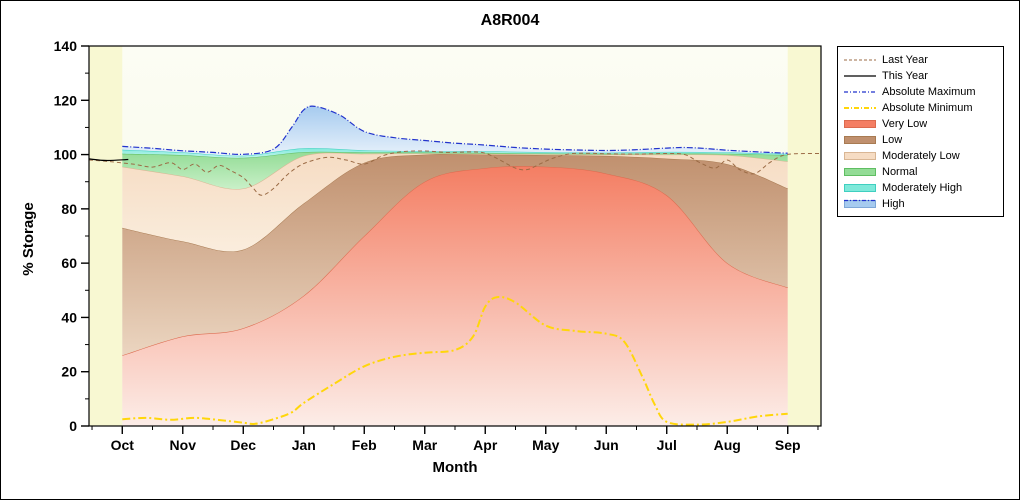 The image size is (1020, 500). I want to click on legend-label: Moderately High, so click(922, 188).